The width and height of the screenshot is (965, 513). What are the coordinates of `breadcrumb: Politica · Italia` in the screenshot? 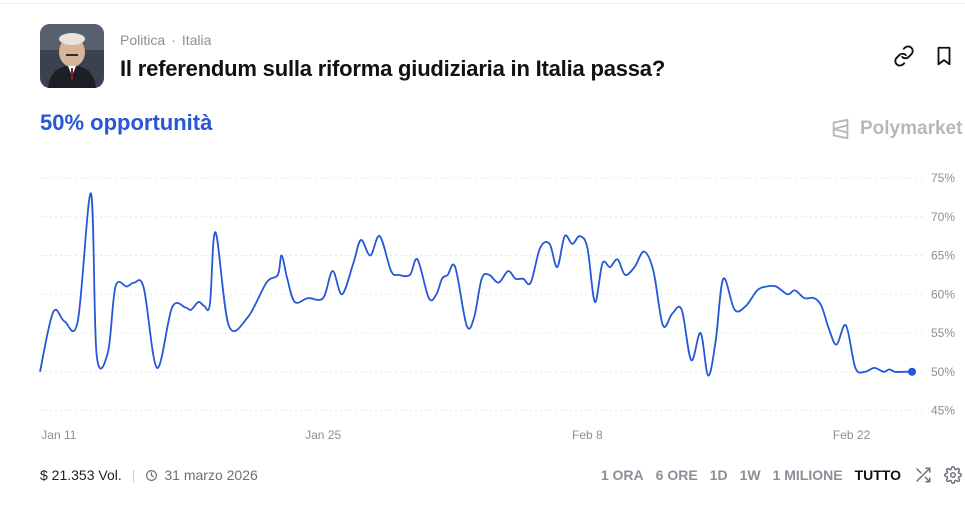 It's located at (165, 40).